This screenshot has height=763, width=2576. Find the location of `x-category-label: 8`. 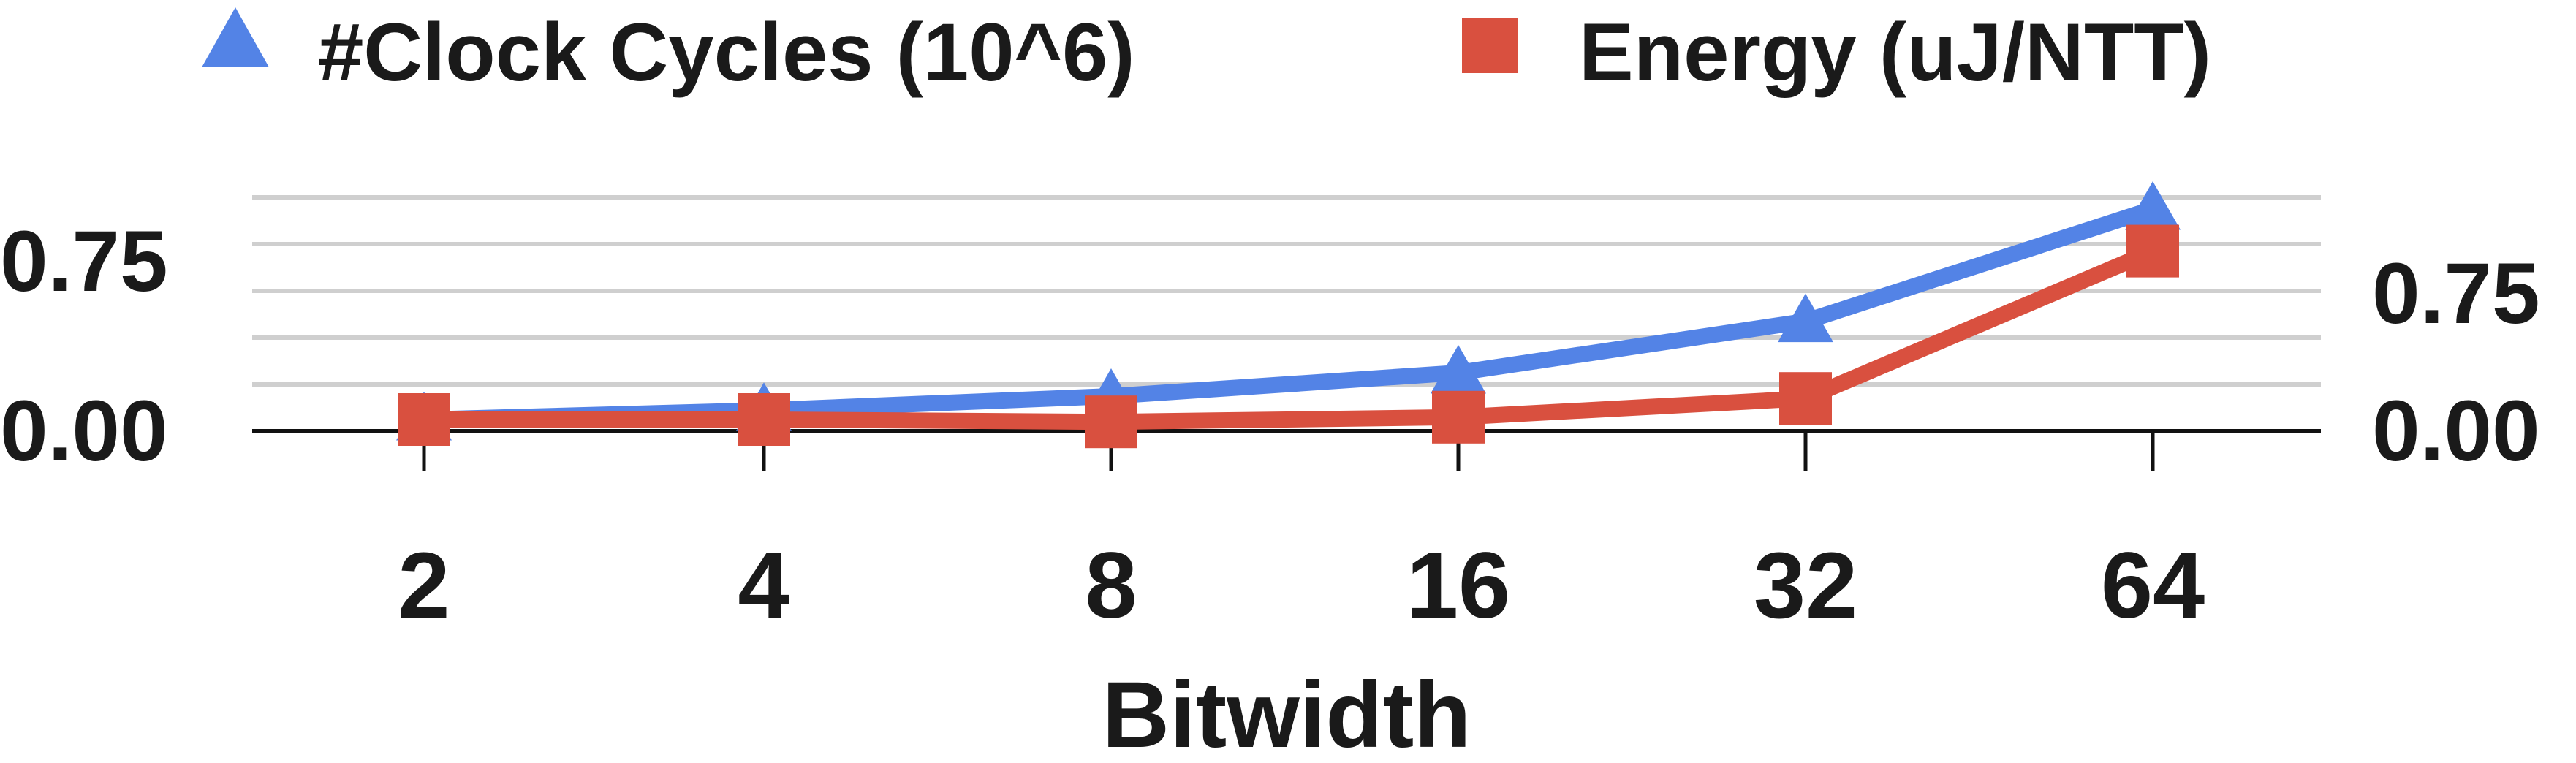

x-category-label: 8 is located at coordinates (1111, 586).